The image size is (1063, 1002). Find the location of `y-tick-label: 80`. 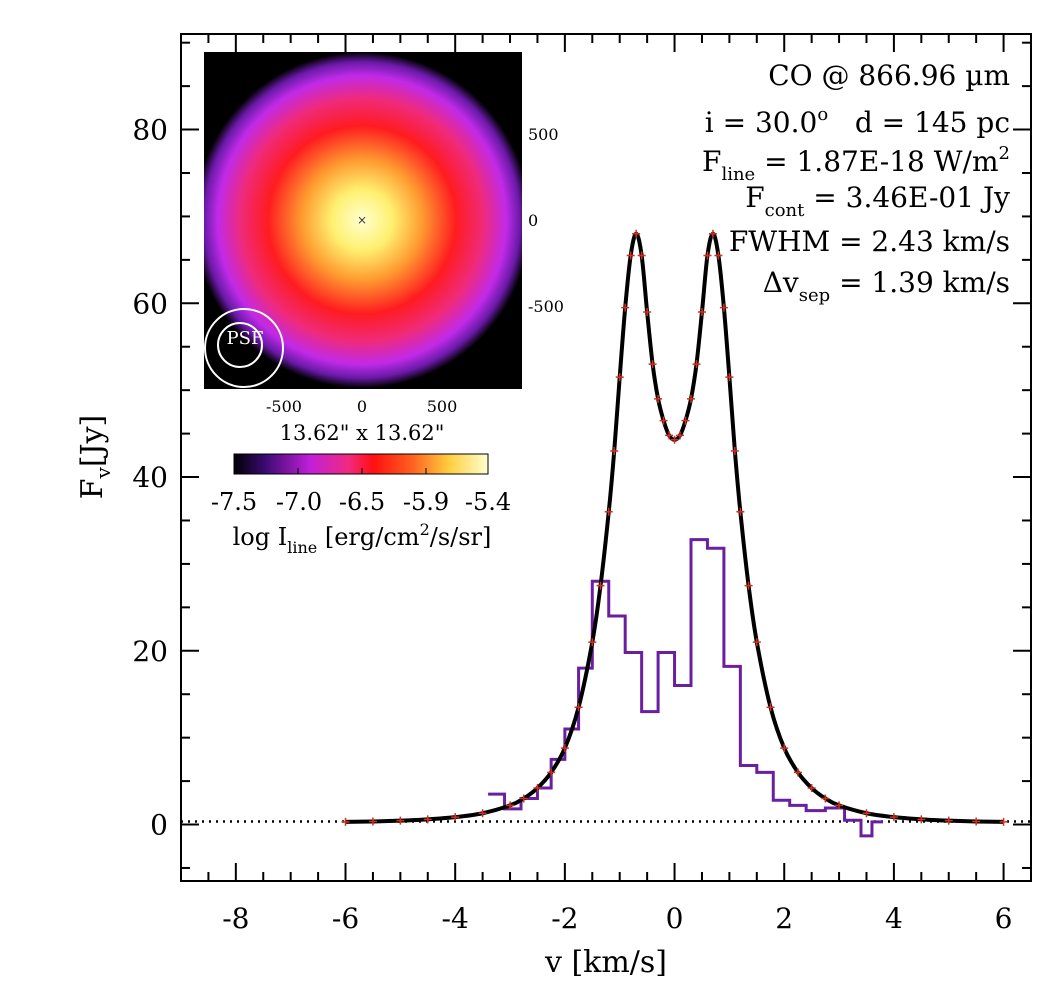

y-tick-label: 80 is located at coordinates (150, 130).